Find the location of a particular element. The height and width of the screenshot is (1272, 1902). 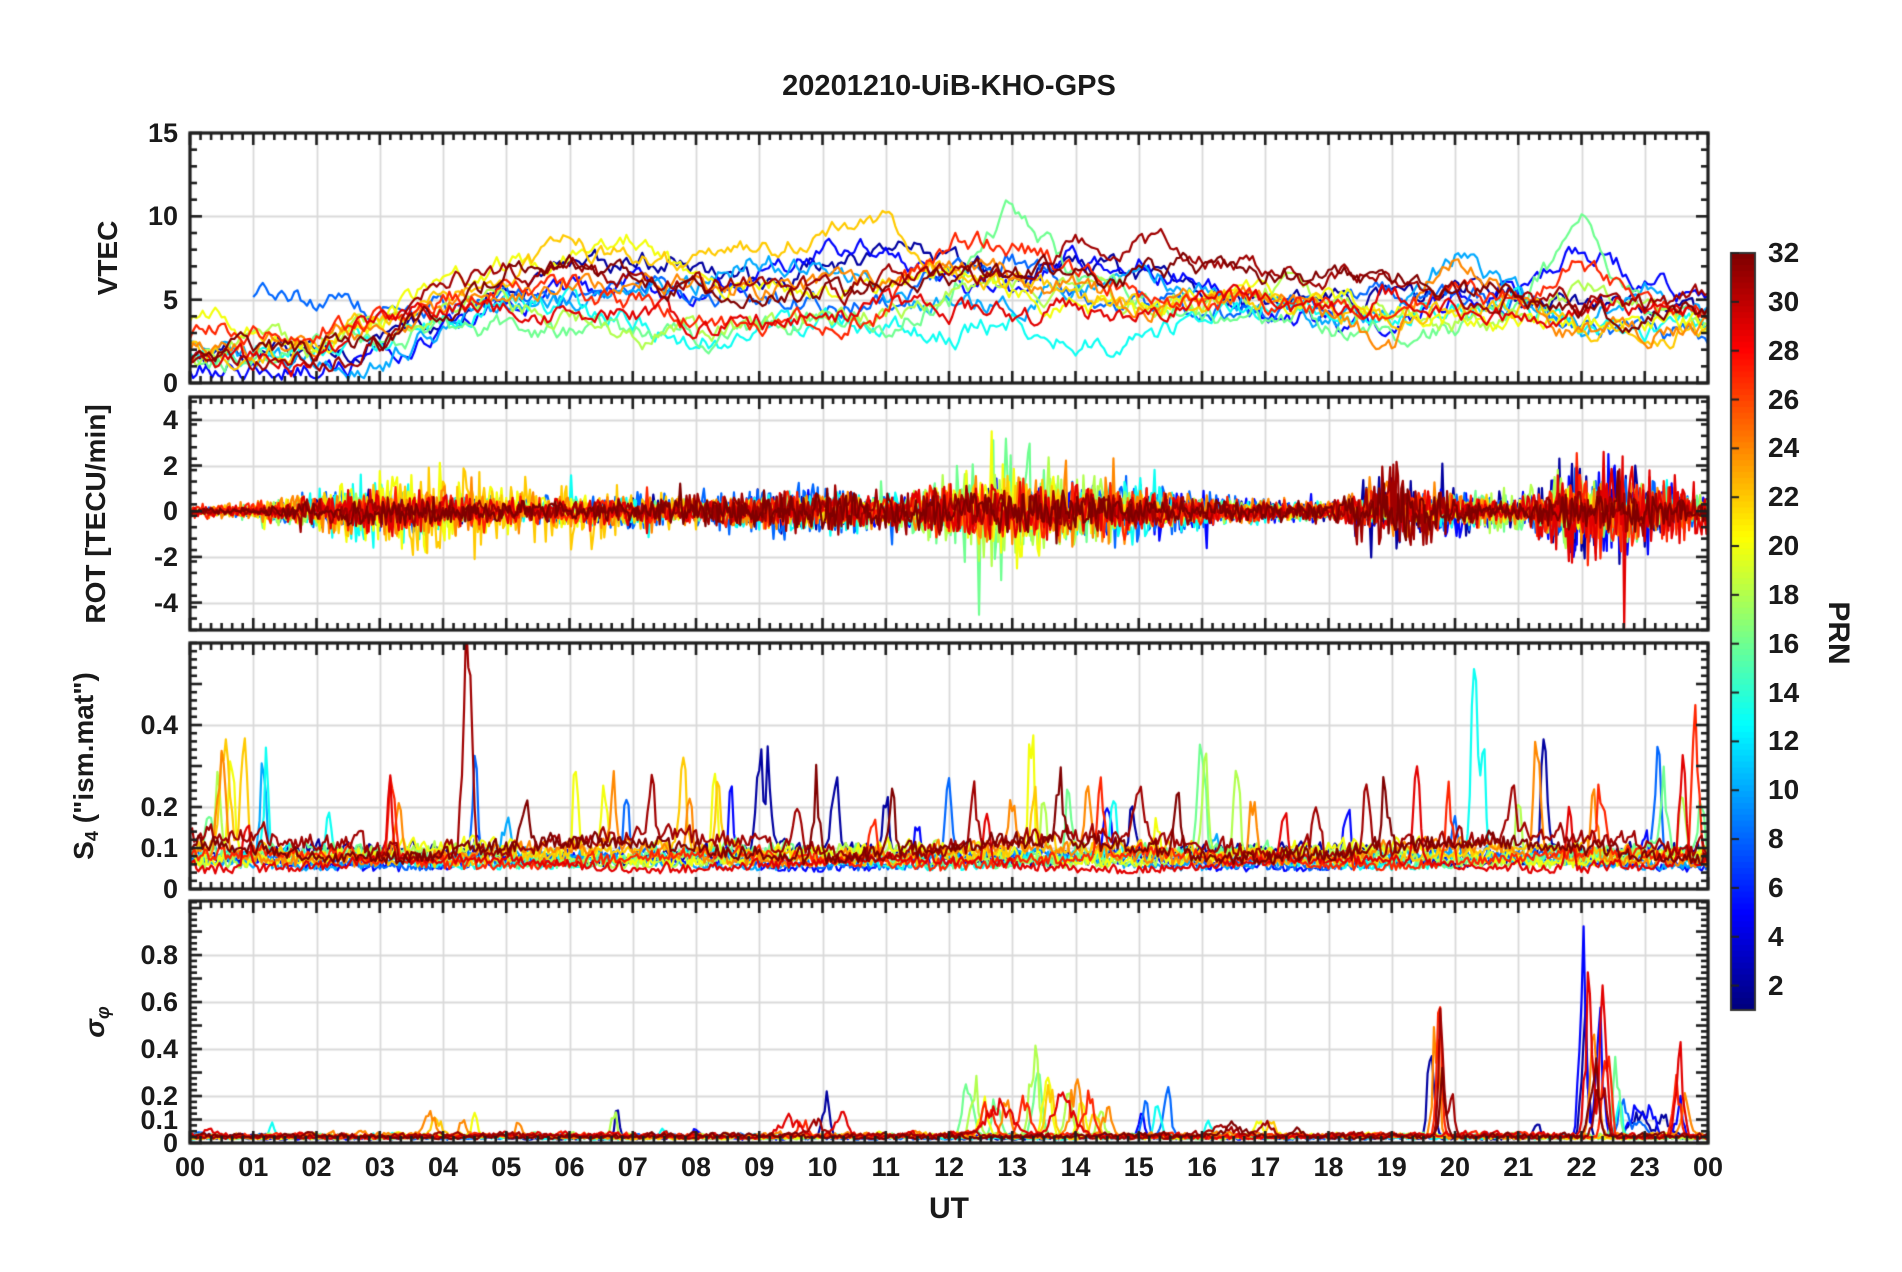

y-axis-label-text: ROT [TECU/min] is located at coordinates (95, 514).